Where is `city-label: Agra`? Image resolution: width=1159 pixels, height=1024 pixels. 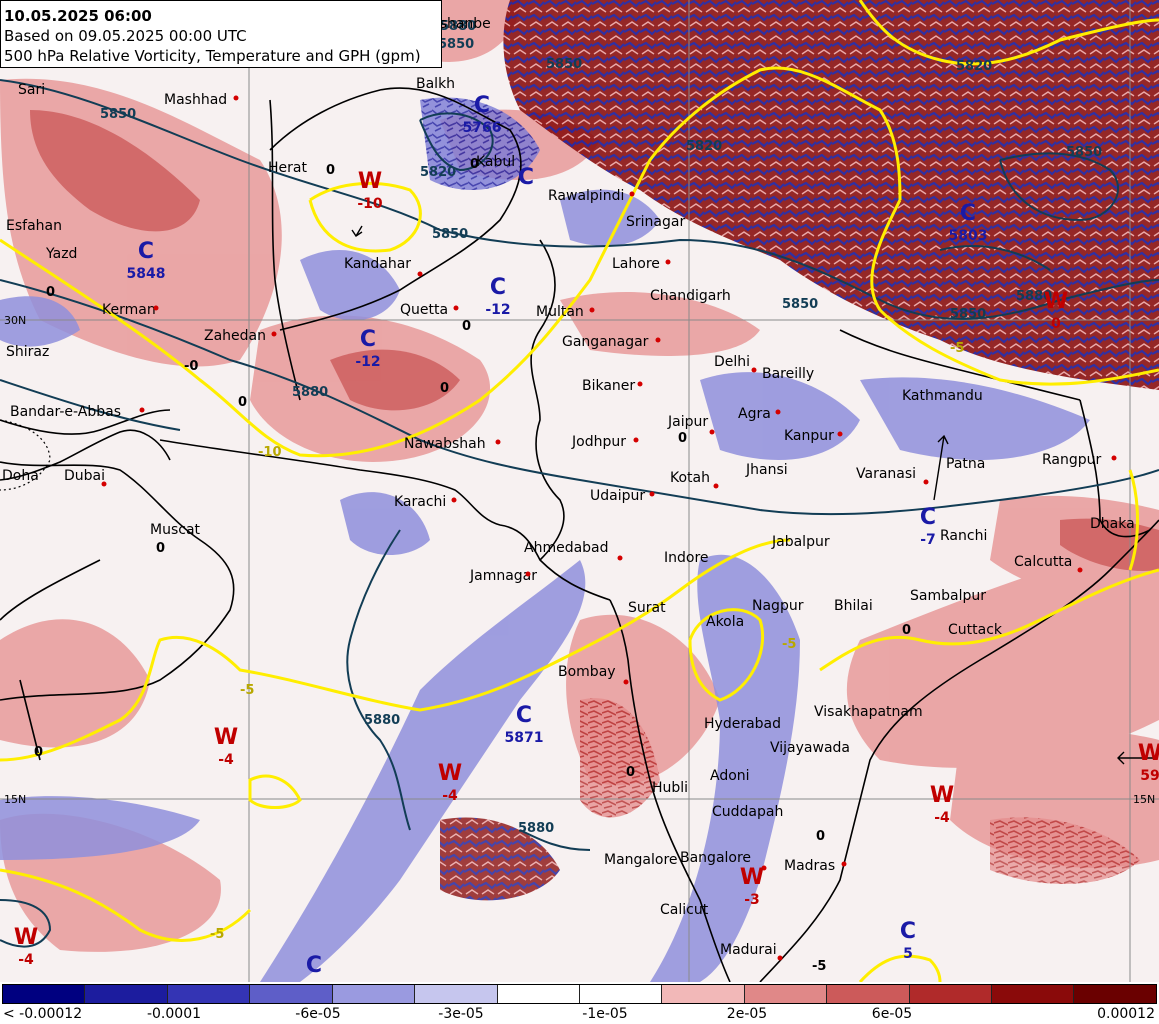 city-label: Agra is located at coordinates (754, 414).